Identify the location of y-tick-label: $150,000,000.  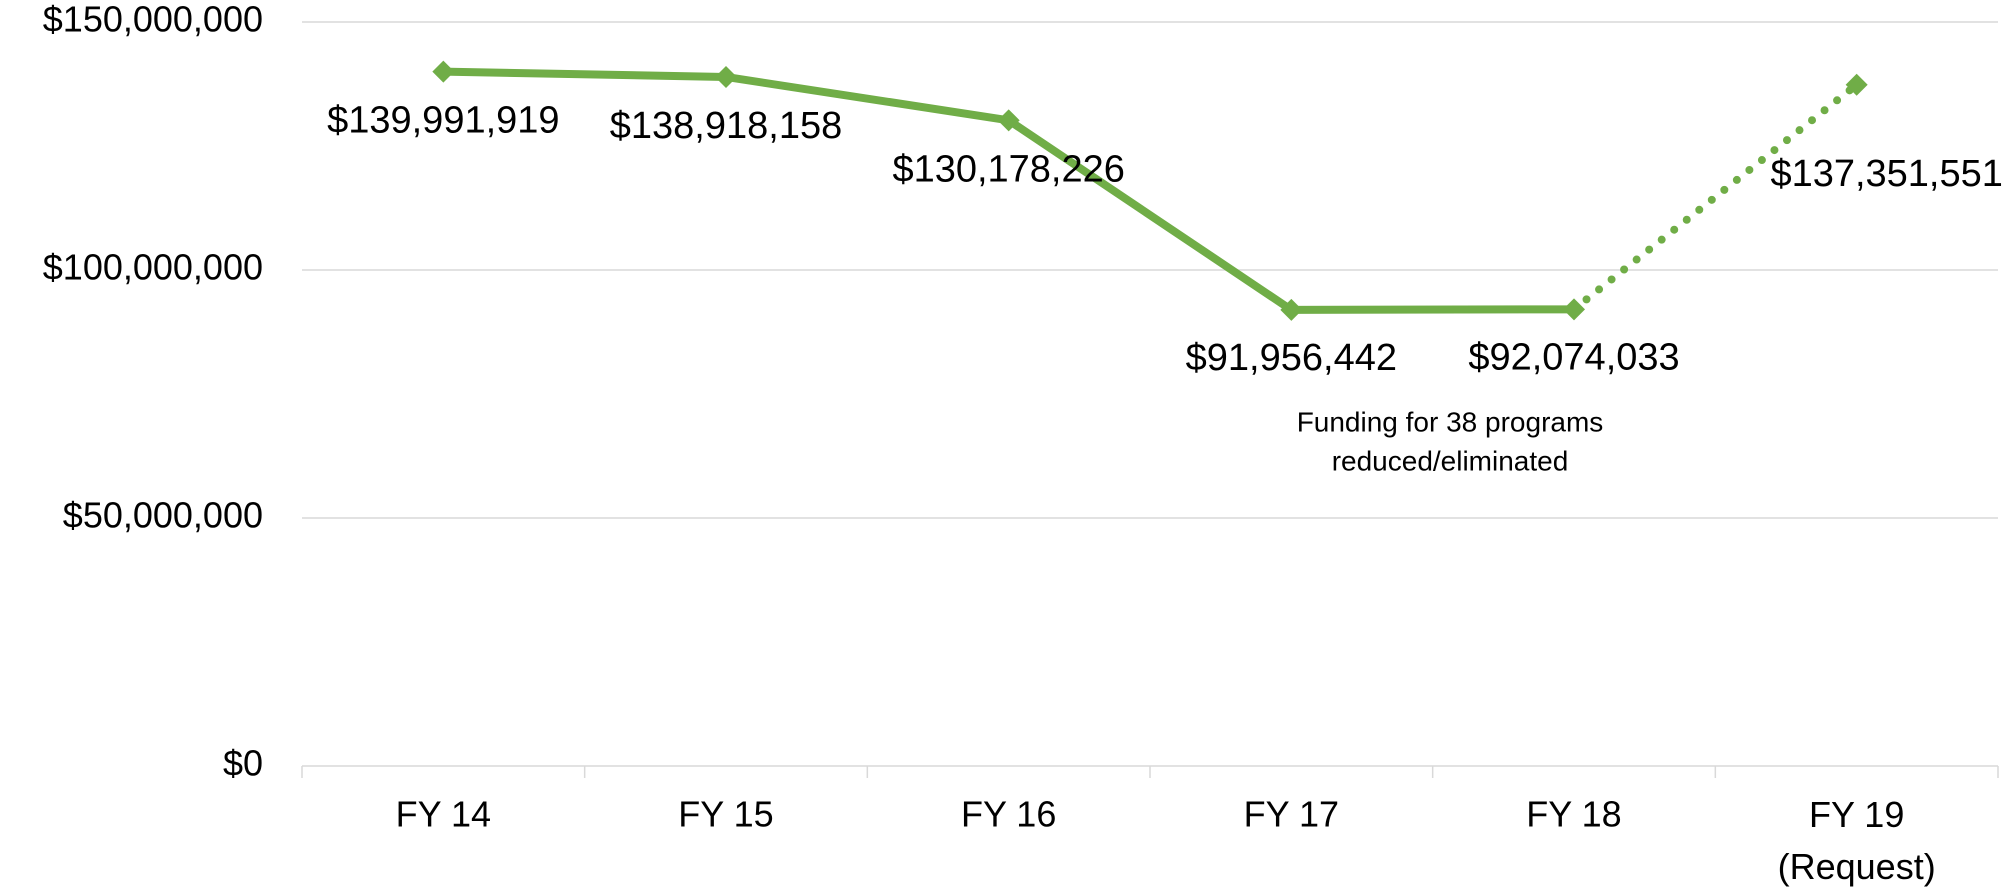
(153, 20).